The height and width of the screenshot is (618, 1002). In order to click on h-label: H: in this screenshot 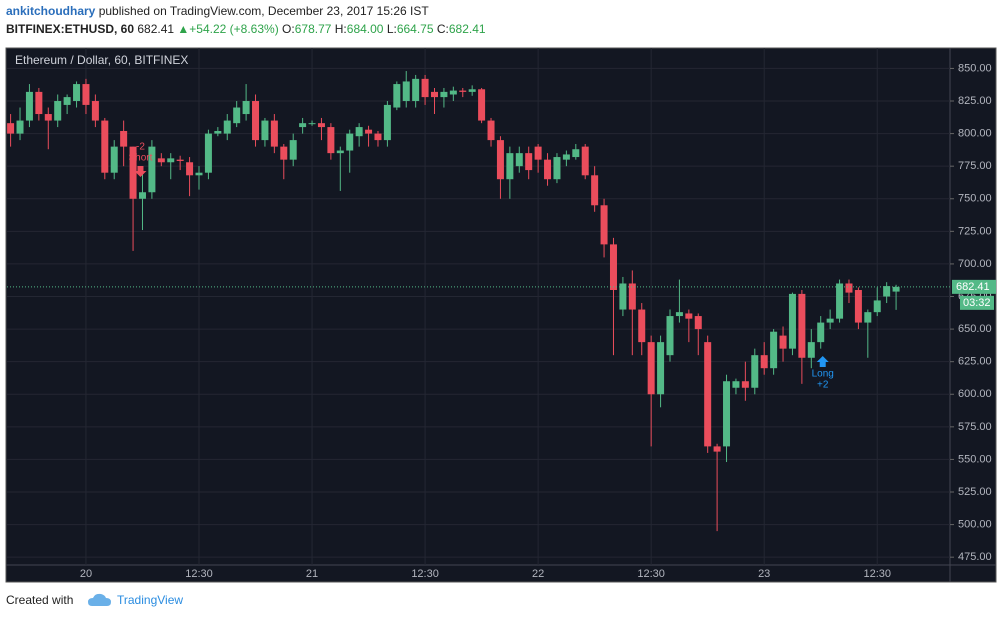, I will do `click(340, 29)`.